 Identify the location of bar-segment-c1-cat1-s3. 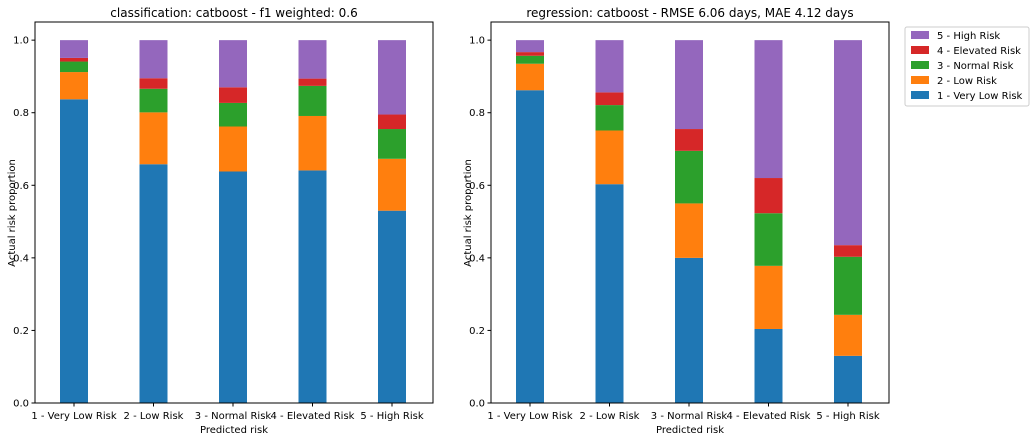
(609, 99).